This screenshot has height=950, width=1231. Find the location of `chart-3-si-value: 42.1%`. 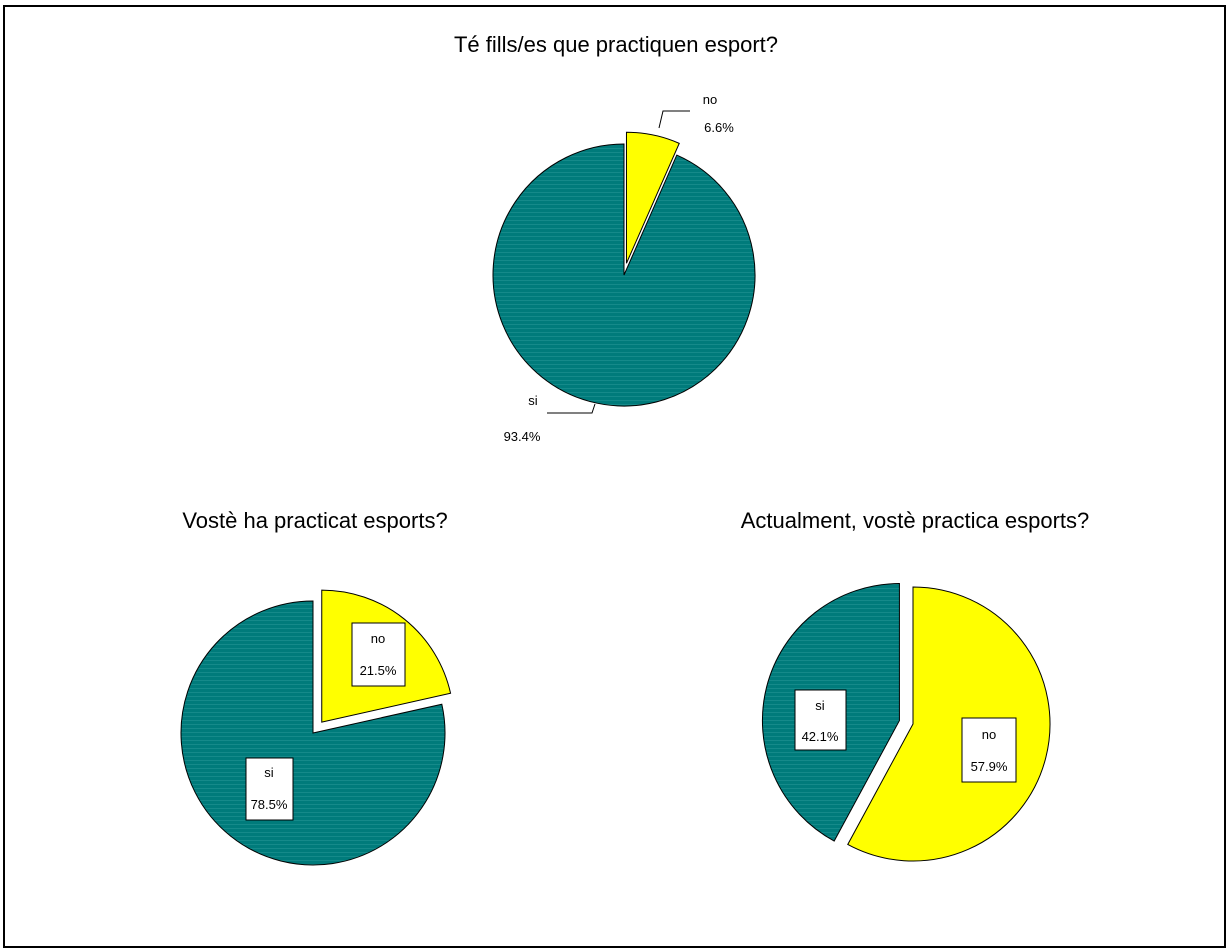

chart-3-si-value: 42.1% is located at coordinates (820, 736).